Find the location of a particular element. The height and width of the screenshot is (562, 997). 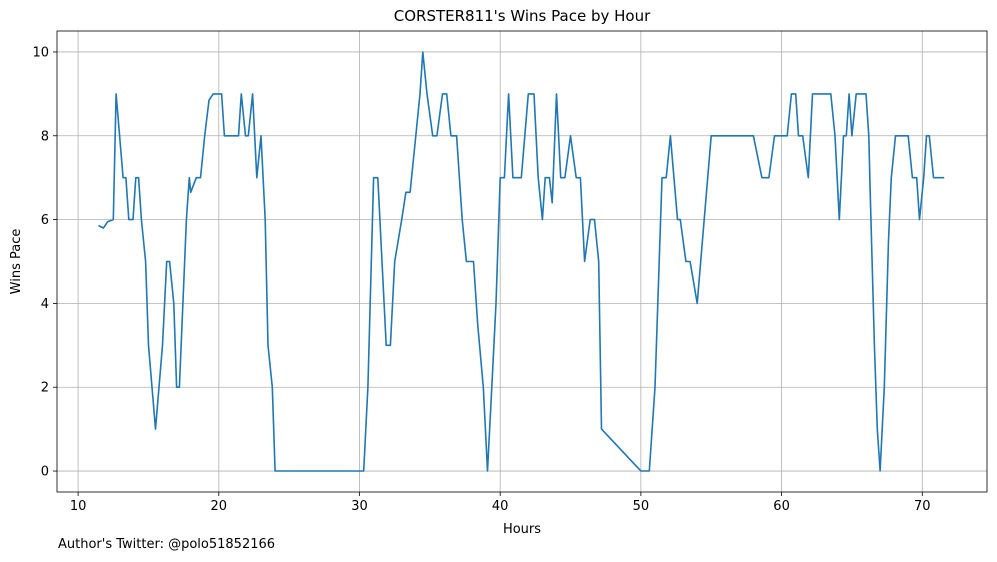

x-tick-label: 40 is located at coordinates (500, 506).